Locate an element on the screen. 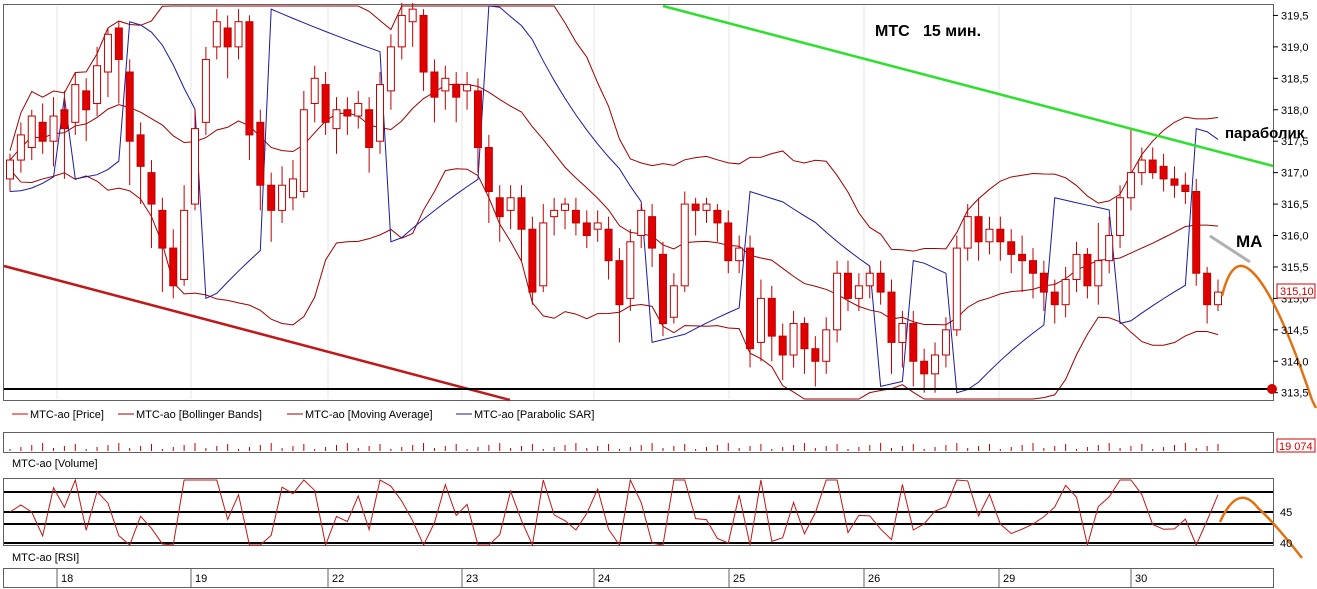 Image resolution: width=1317 pixels, height=589 pixels. price-forecast-arc is located at coordinates (1267, 332).